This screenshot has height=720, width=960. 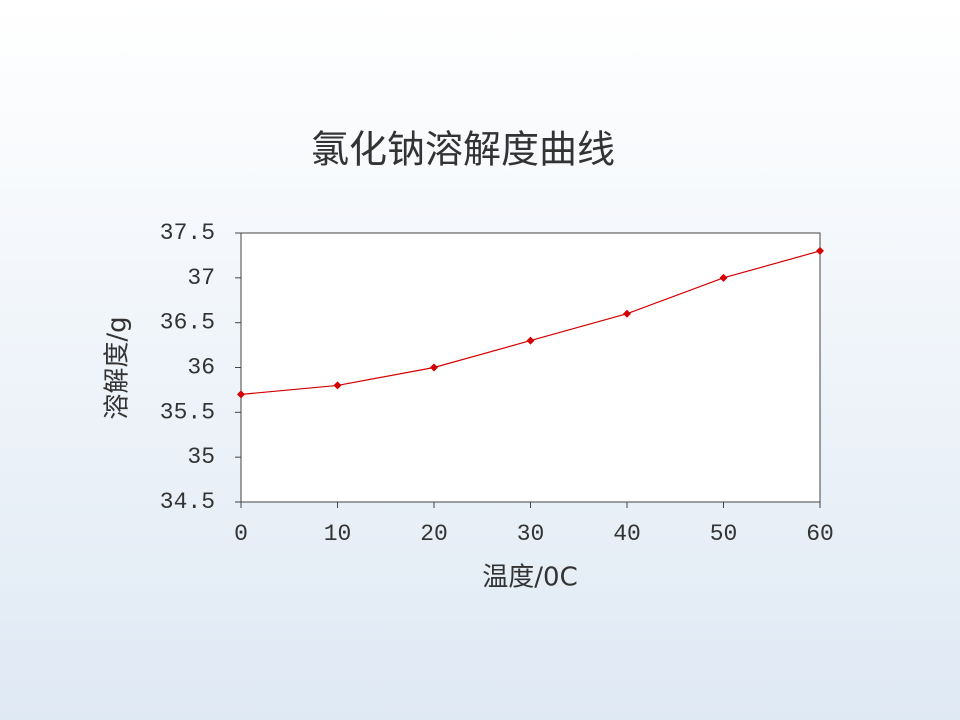 I want to click on y-tick-label: 34.5, so click(x=187, y=502).